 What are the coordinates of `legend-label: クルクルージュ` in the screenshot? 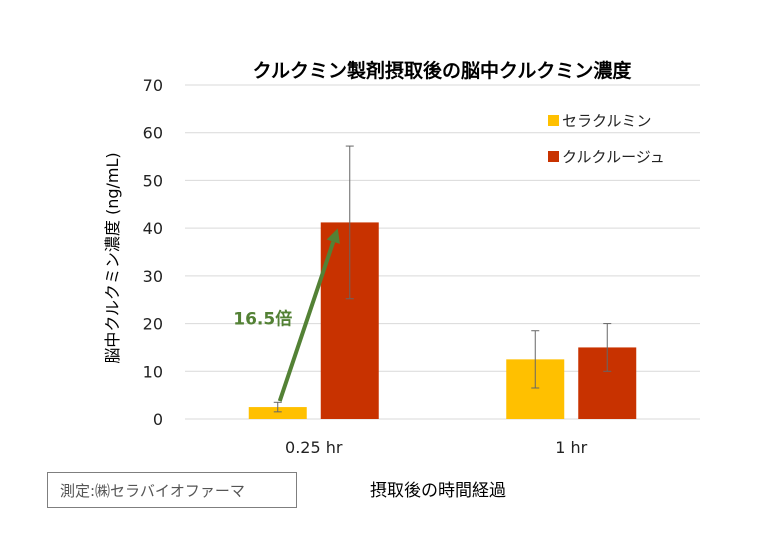 It's located at (613, 157).